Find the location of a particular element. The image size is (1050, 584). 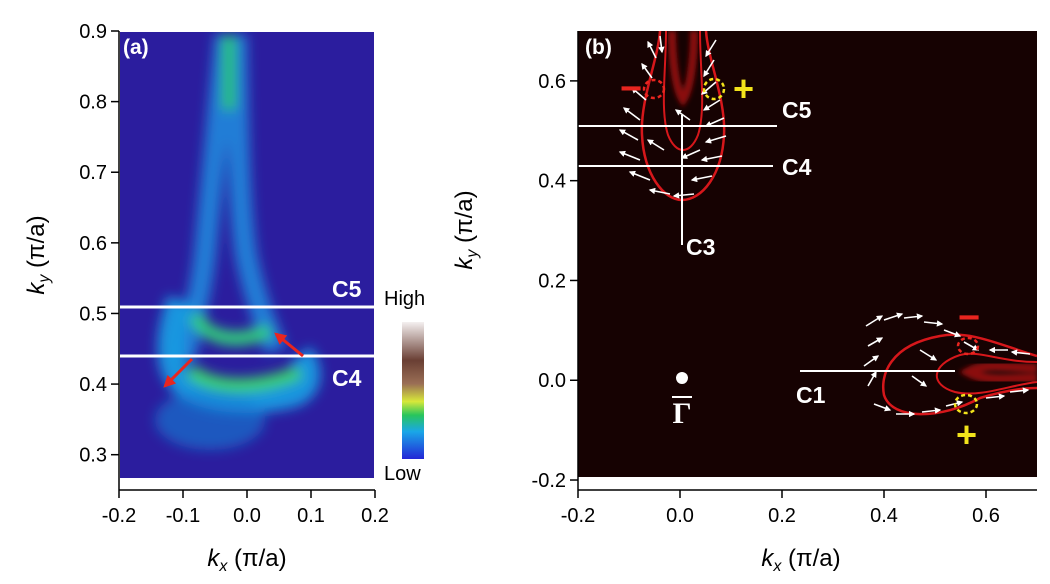

y-tick-label: 0.3 is located at coordinates (93, 456).